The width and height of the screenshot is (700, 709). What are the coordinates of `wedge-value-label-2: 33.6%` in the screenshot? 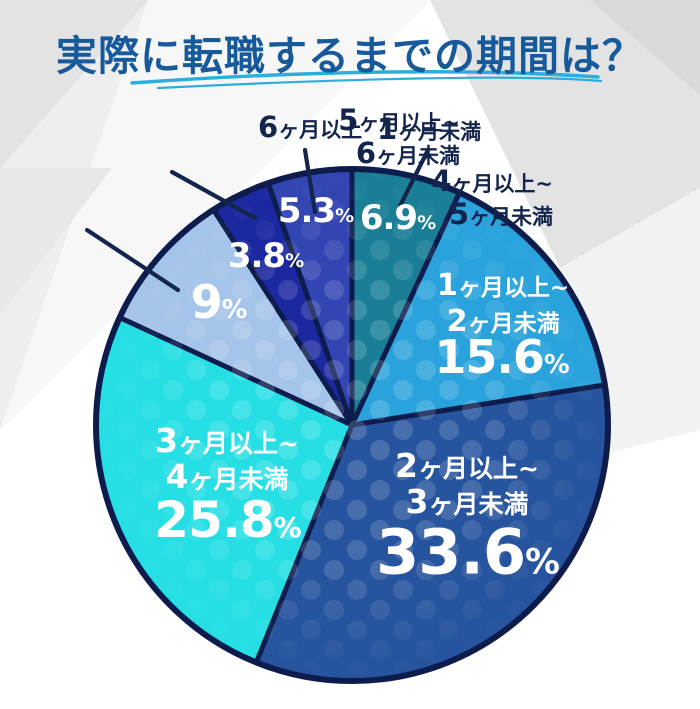 It's located at (468, 552).